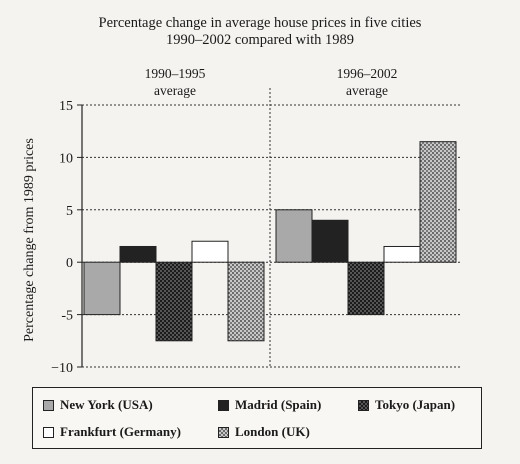  Describe the element at coordinates (66, 106) in the screenshot. I see `y-tick-label: 15` at that location.